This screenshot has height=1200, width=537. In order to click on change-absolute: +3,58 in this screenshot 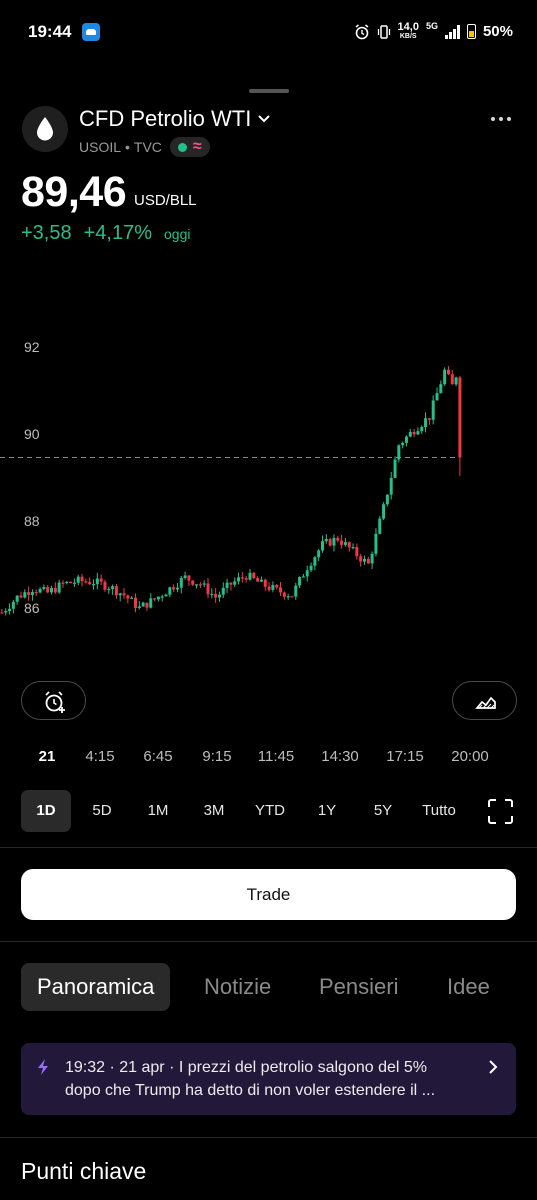, I will do `click(46, 233)`.